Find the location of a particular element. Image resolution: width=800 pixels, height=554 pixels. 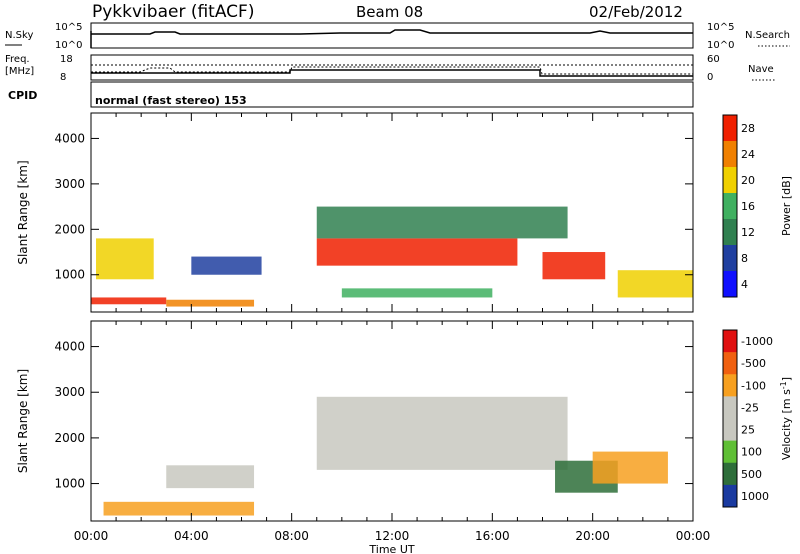

x-tick-label: 04:00 is located at coordinates (191, 536).